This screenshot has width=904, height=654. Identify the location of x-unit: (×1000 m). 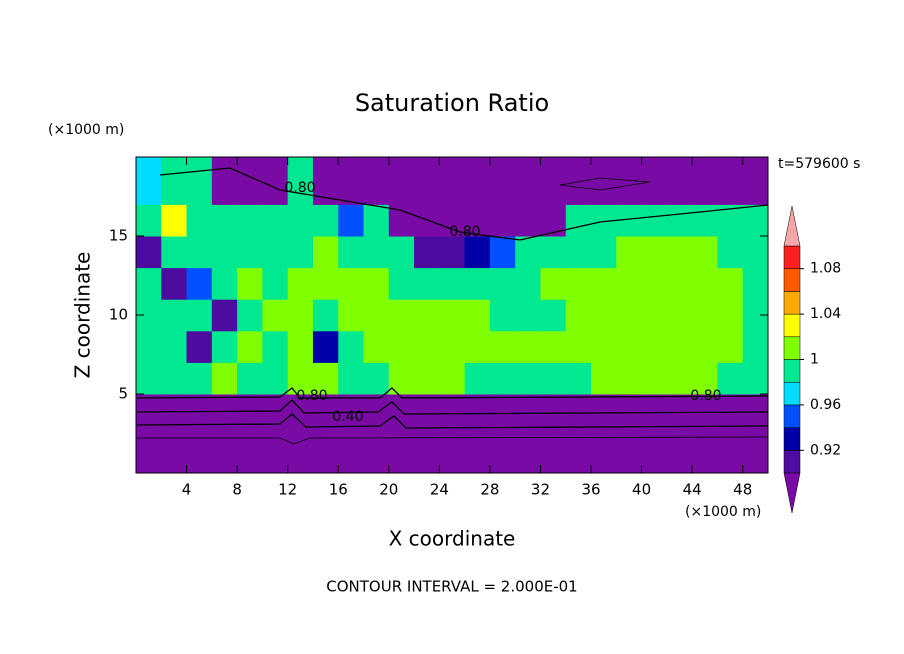
(723, 512).